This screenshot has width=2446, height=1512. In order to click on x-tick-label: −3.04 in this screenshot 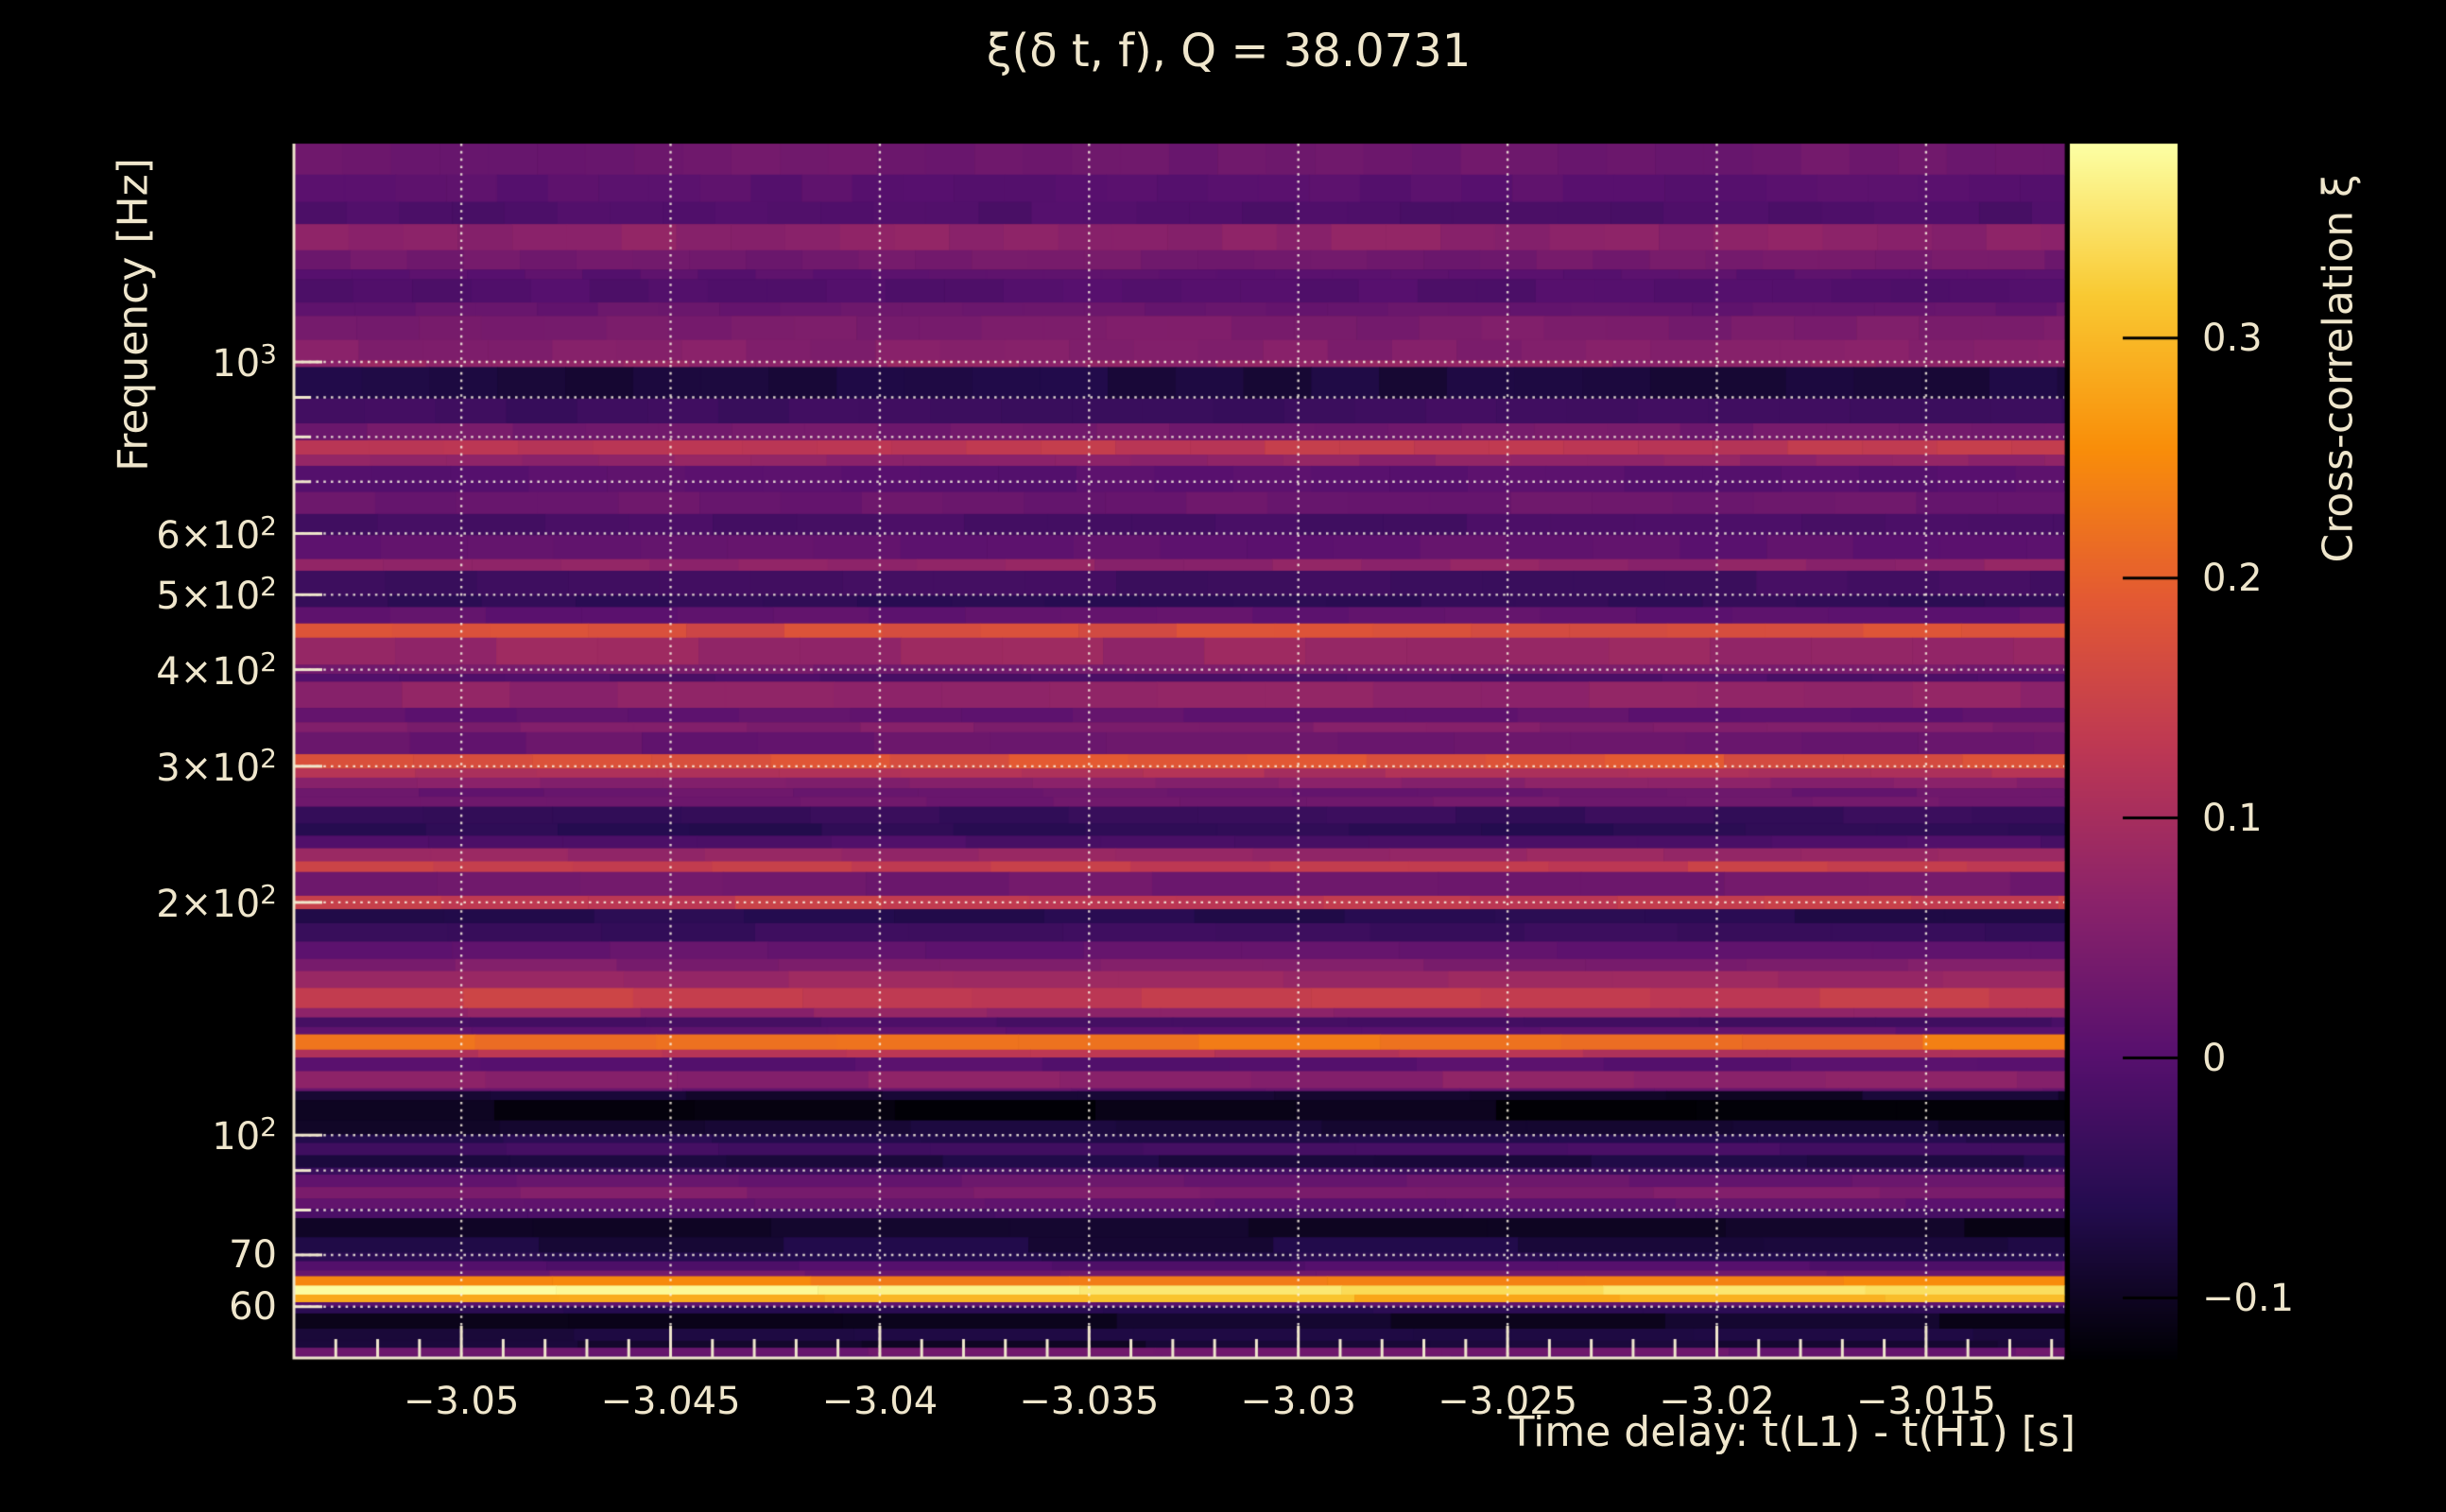, I will do `click(880, 1401)`.